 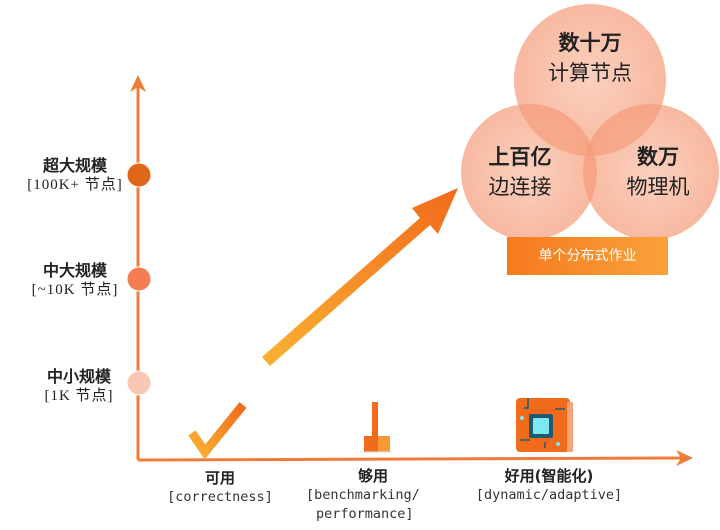 I want to click on x-label-title: 可用, so click(x=219, y=478).